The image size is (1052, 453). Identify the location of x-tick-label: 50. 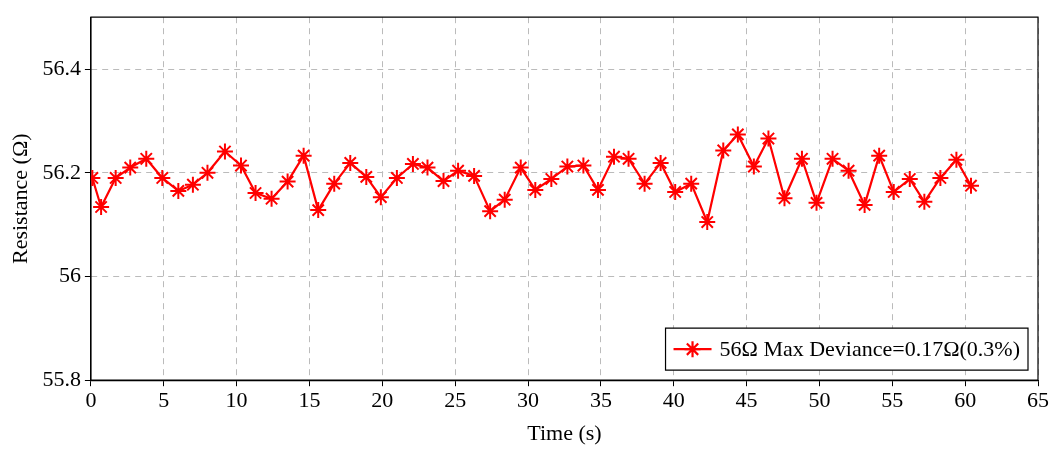
(819, 400).